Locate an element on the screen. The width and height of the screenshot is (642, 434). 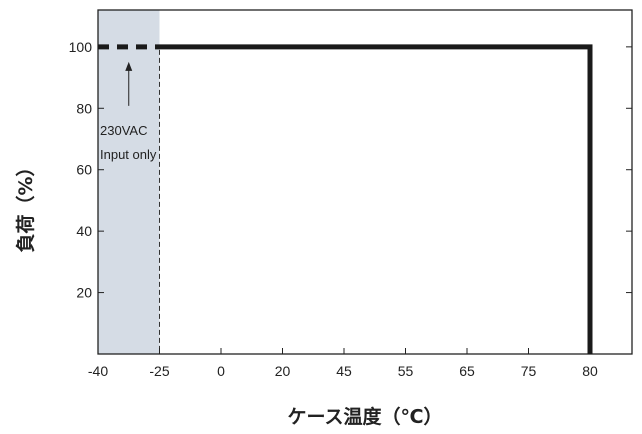
x-axis-ticks: -40 -25 0 20 45 55 65 75 80 is located at coordinates (343, 363).